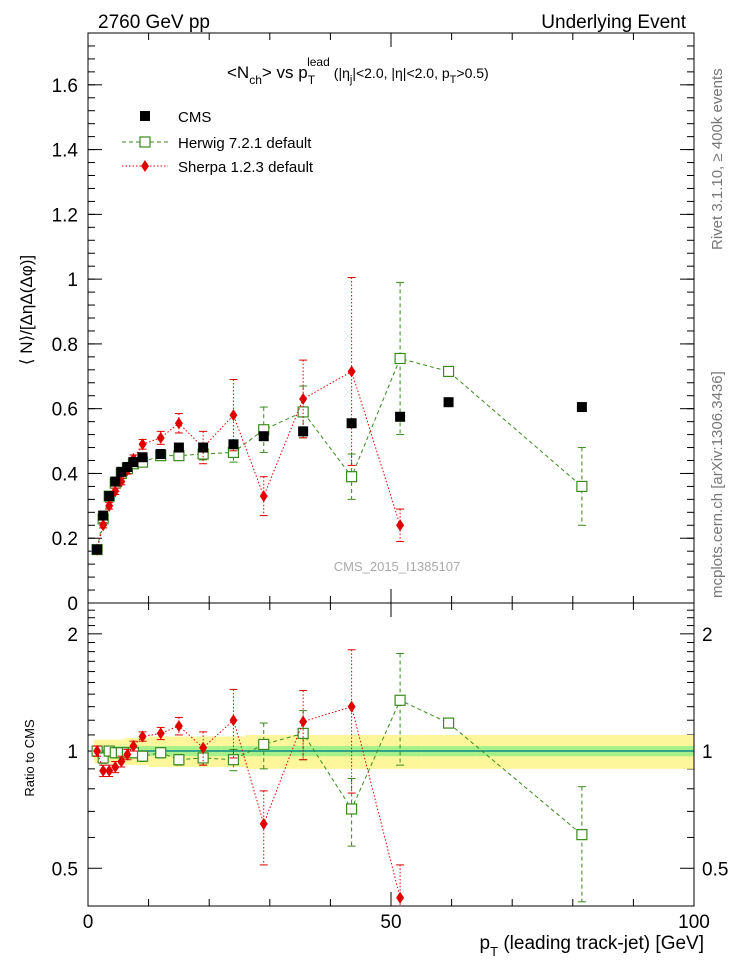 Image resolution: width=746 pixels, height=972 pixels. I want to click on y-axis-label-bottom: Ratio to CMS, so click(29, 758).